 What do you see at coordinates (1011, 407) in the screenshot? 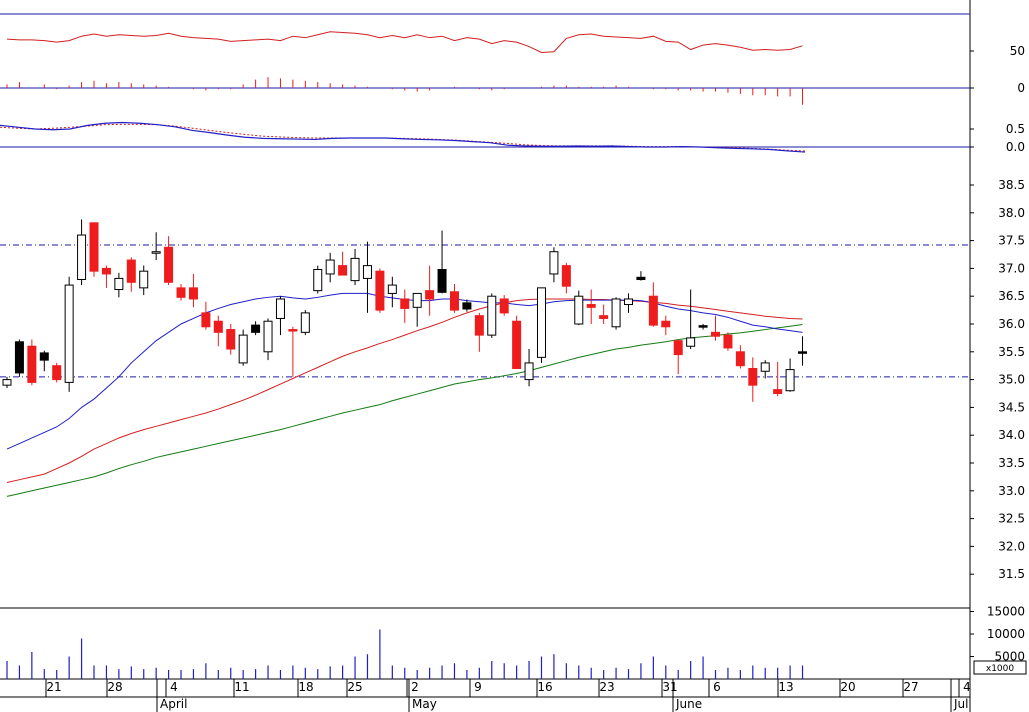
I see `price-tick-label: 34.5` at bounding box center [1011, 407].